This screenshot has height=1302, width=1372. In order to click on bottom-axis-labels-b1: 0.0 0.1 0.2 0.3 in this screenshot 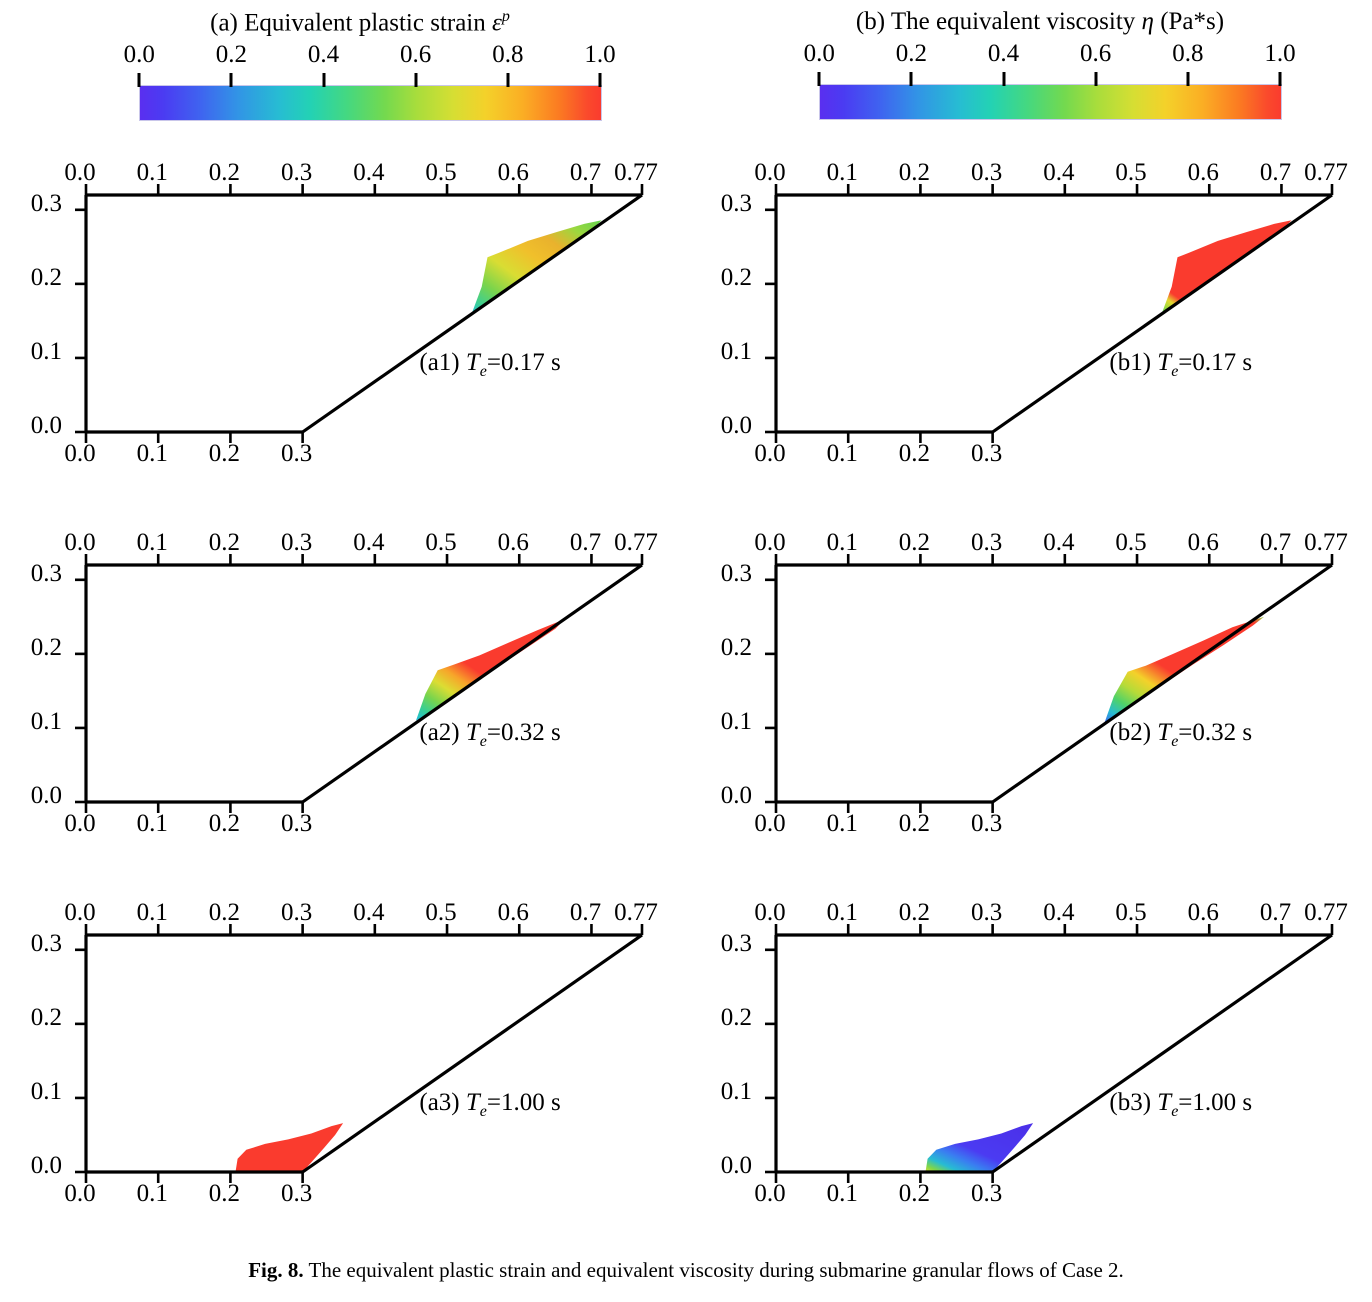, I will do `click(1031, 455)`.